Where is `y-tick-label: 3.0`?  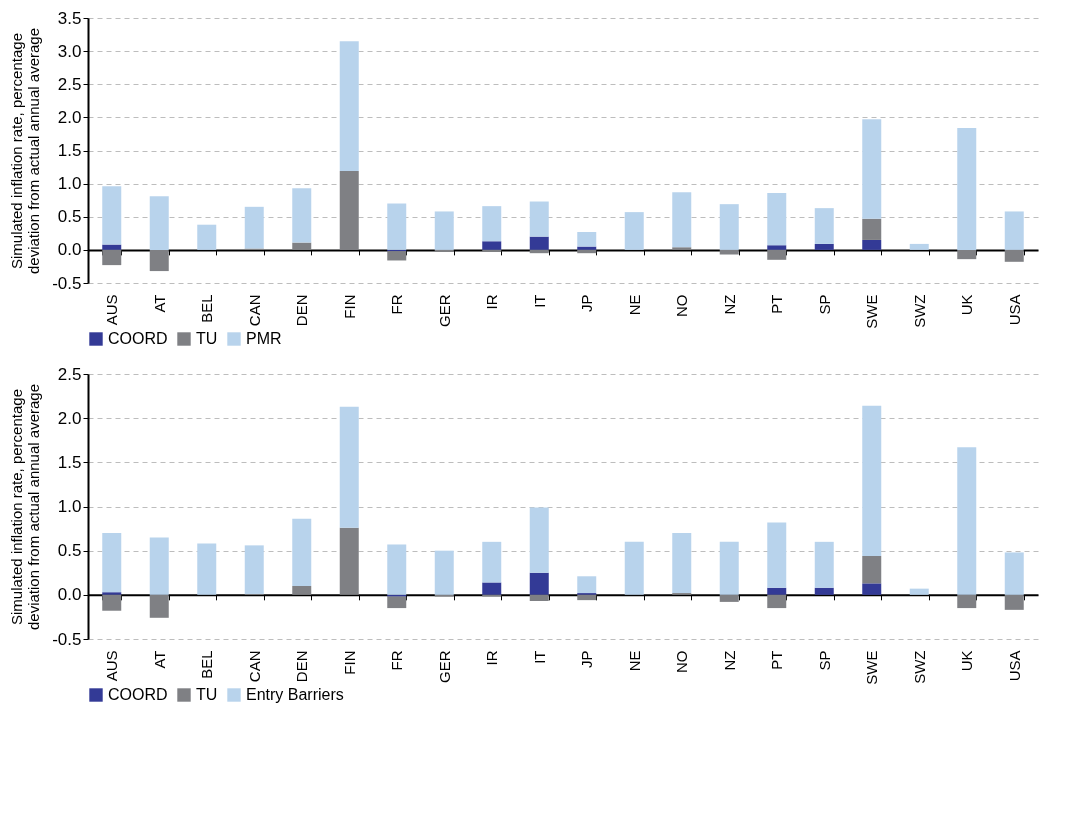
y-tick-label: 3.0 is located at coordinates (69, 51).